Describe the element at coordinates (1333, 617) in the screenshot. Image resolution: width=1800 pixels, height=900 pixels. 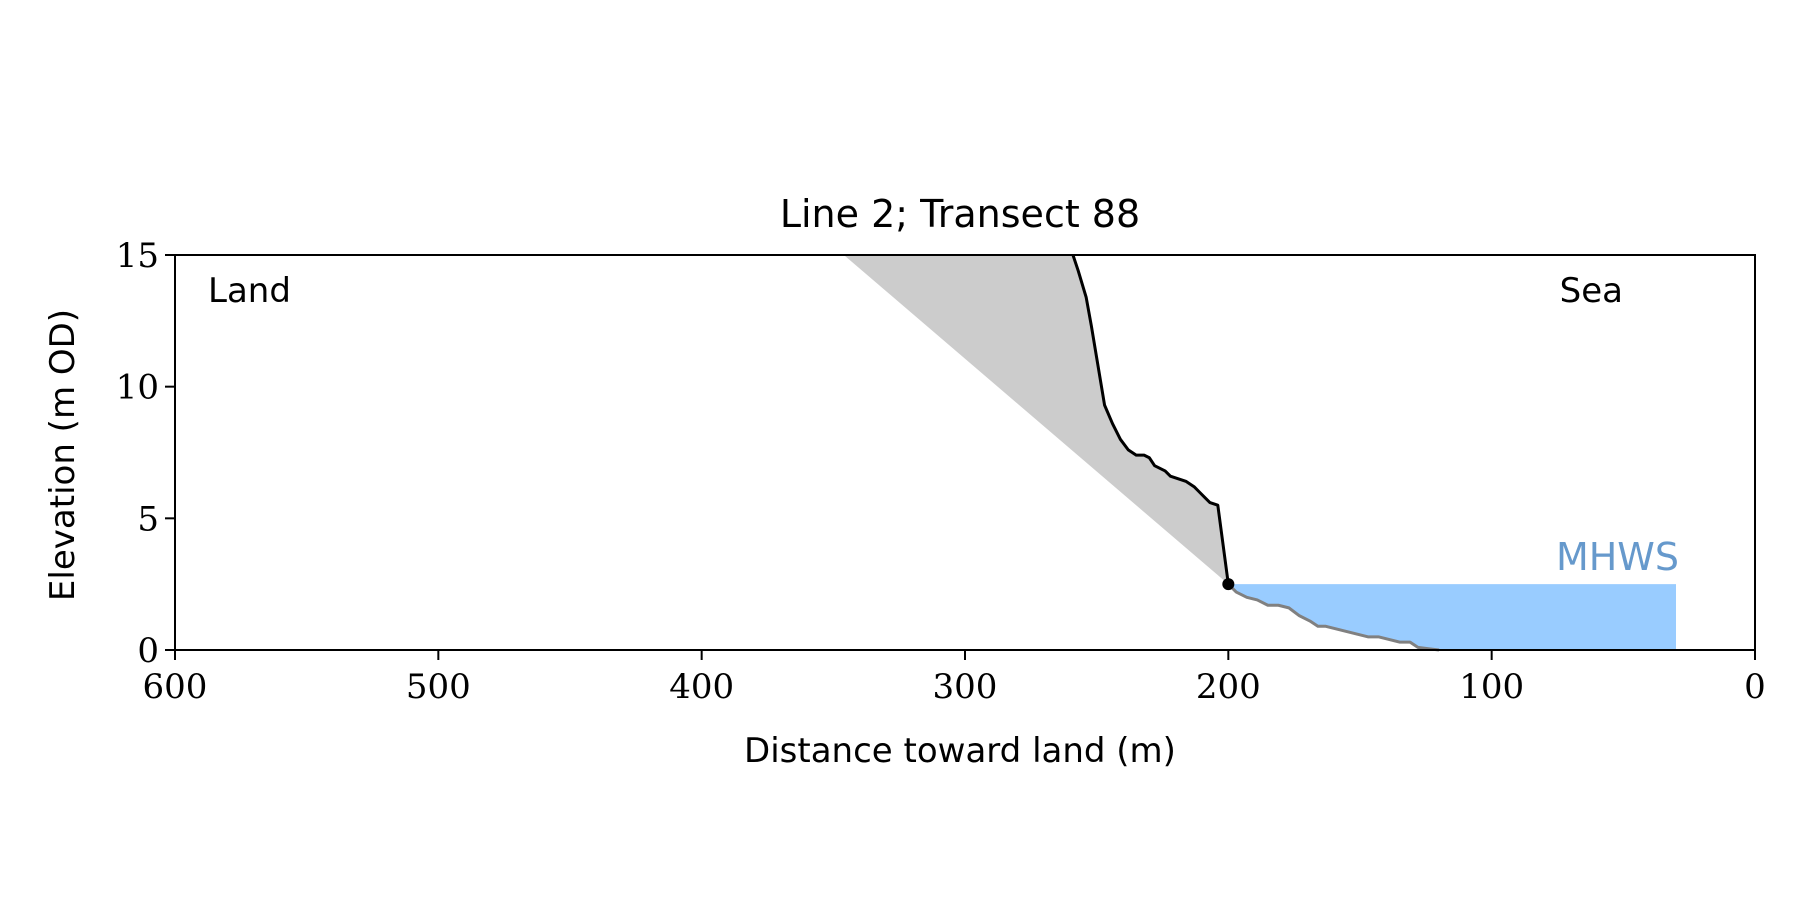
I see `series-line-beach` at that location.